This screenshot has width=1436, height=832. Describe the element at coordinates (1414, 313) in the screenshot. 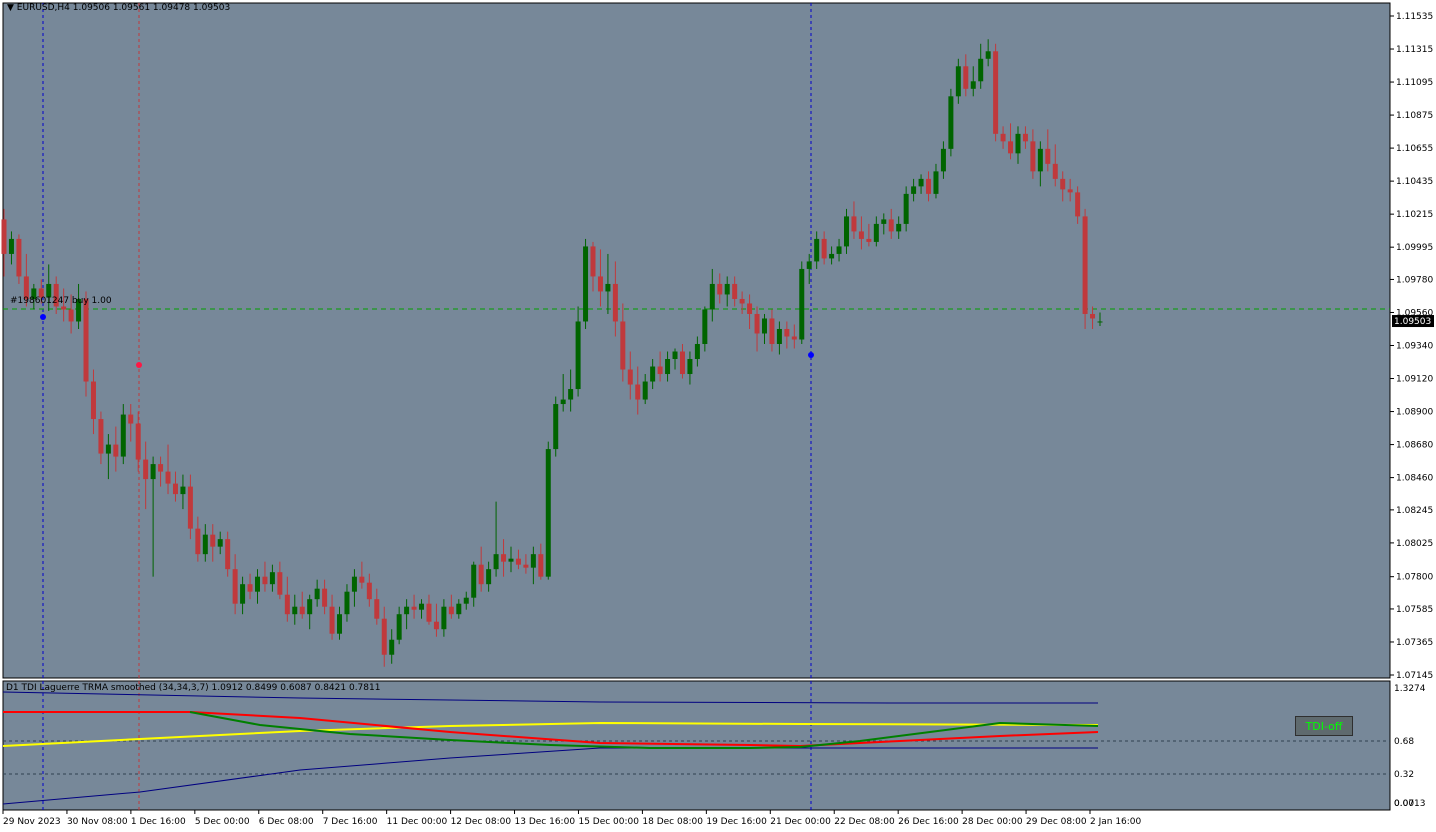

I see `price-tick-label: 1.09560` at that location.